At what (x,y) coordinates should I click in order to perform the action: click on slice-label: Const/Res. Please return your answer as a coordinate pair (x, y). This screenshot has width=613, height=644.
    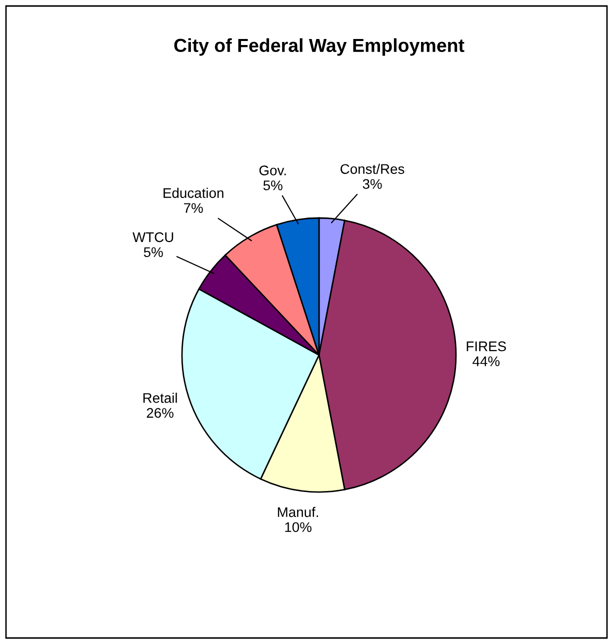
    Looking at the image, I should click on (372, 169).